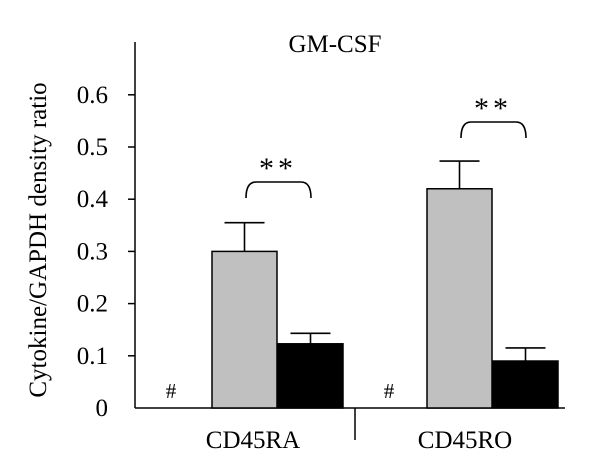 The image size is (600, 475). Describe the element at coordinates (359, 440) in the screenshot. I see `x-tick-labels: CD45RA CD45RO` at that location.